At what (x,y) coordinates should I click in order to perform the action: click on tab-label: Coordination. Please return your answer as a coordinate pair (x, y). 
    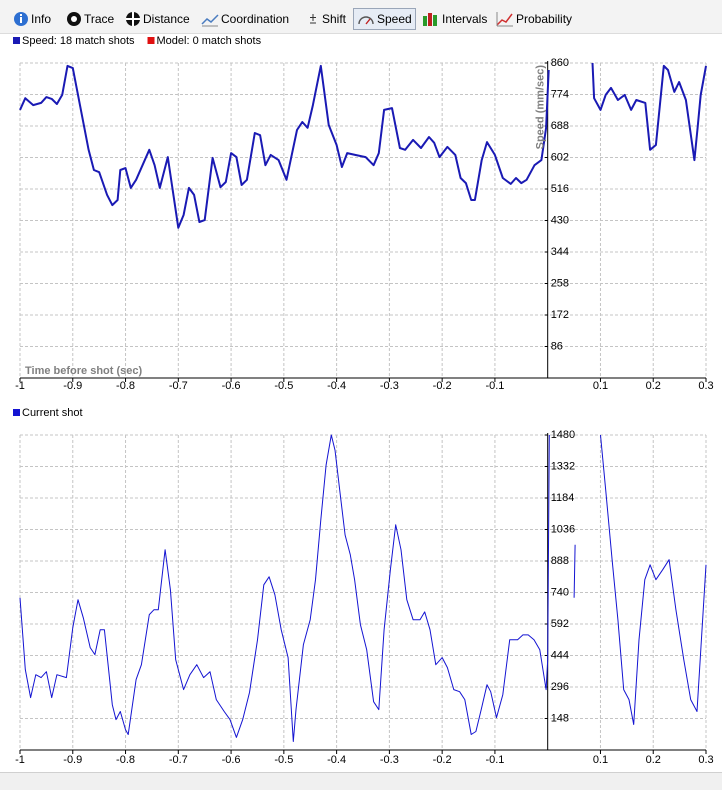
    Looking at the image, I should click on (255, 19).